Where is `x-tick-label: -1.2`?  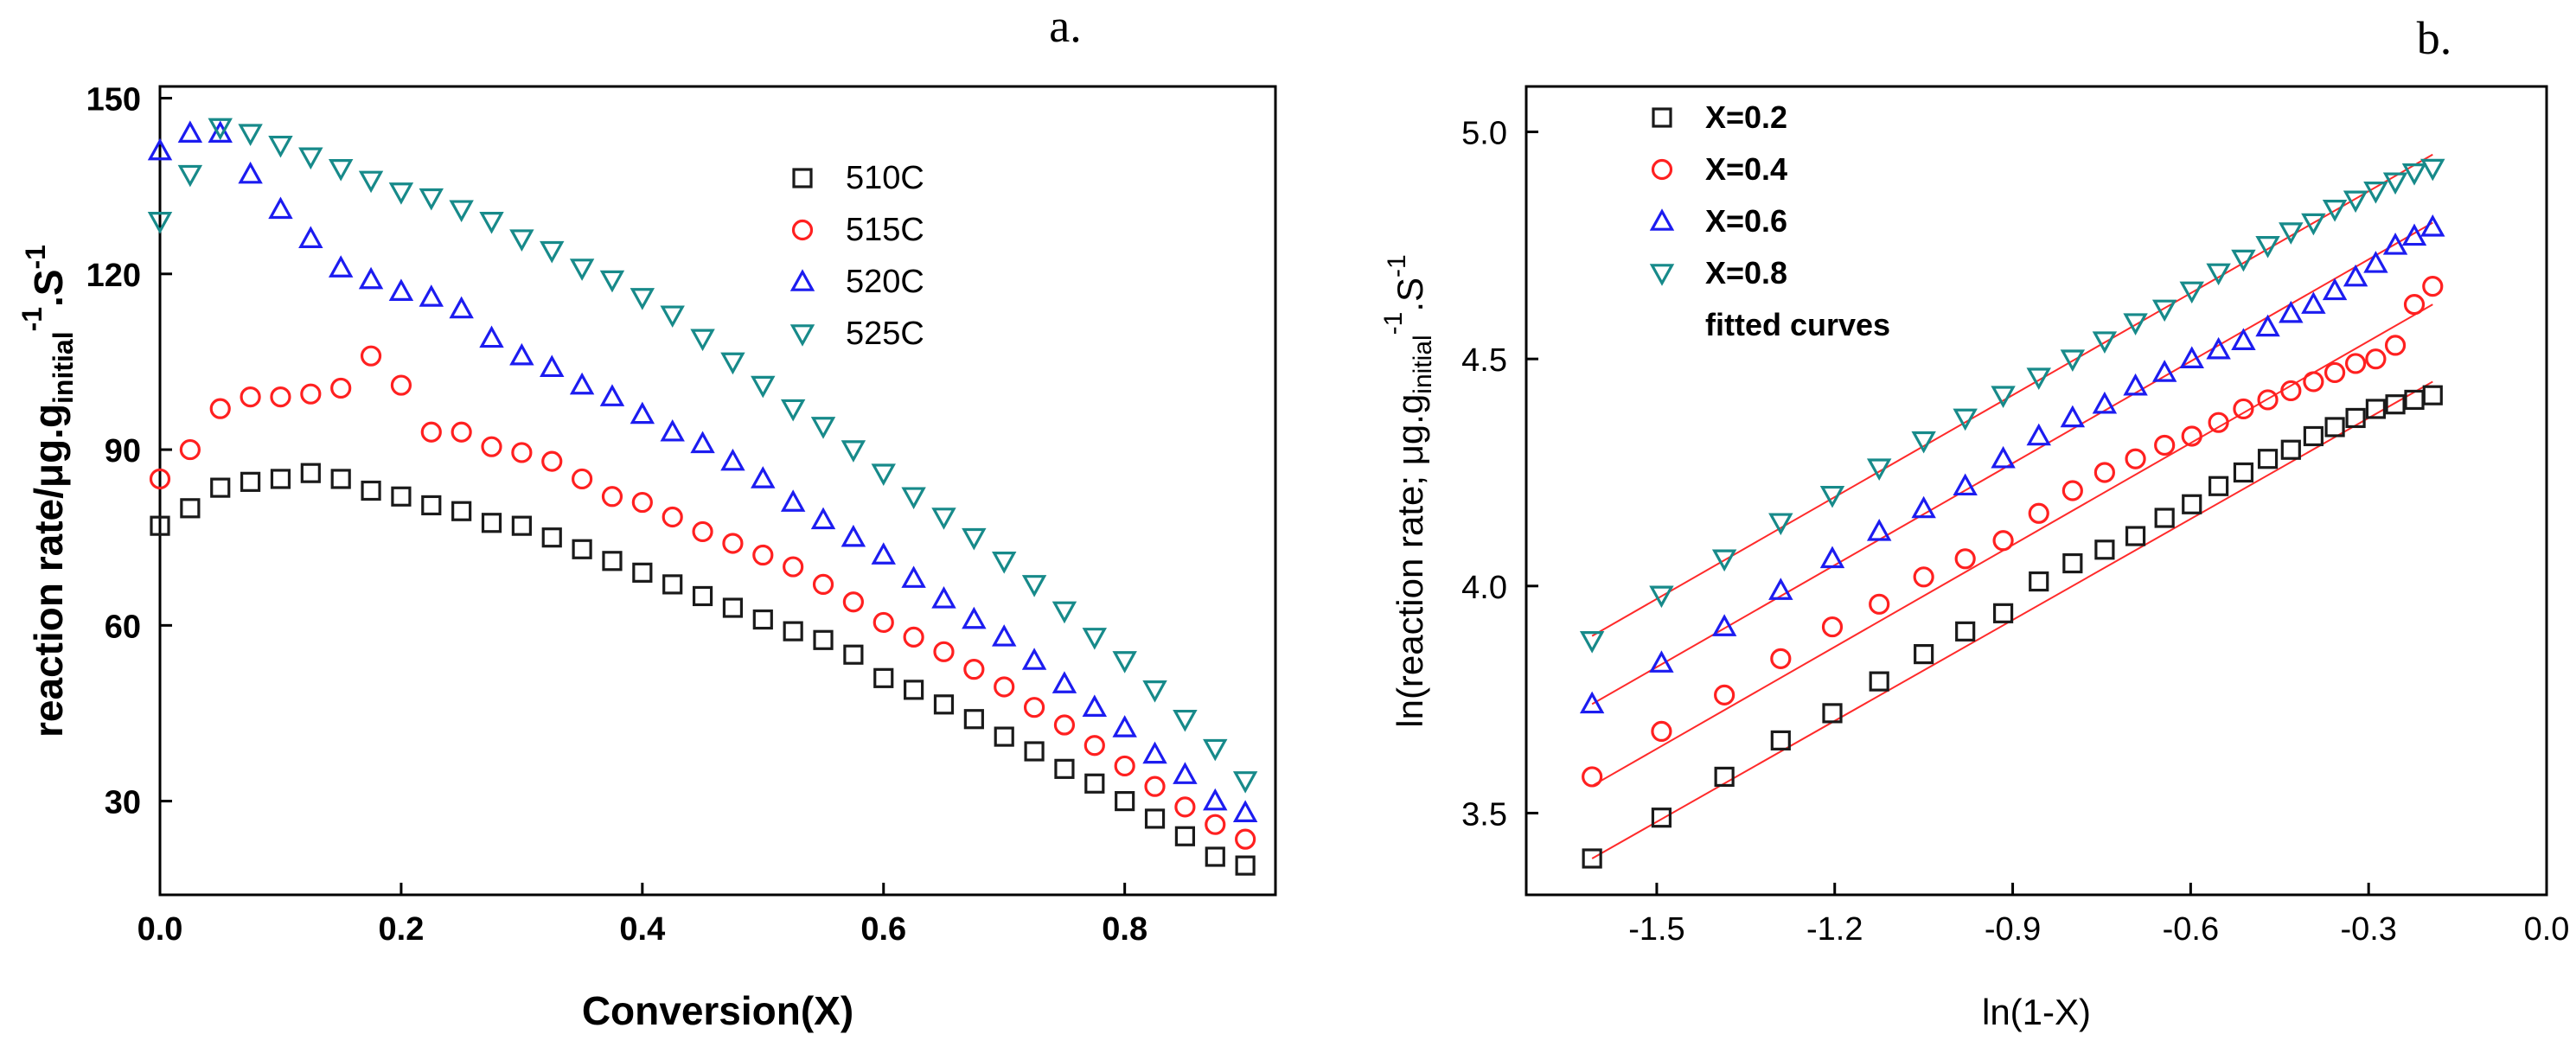 x-tick-label: -1.2 is located at coordinates (1834, 929).